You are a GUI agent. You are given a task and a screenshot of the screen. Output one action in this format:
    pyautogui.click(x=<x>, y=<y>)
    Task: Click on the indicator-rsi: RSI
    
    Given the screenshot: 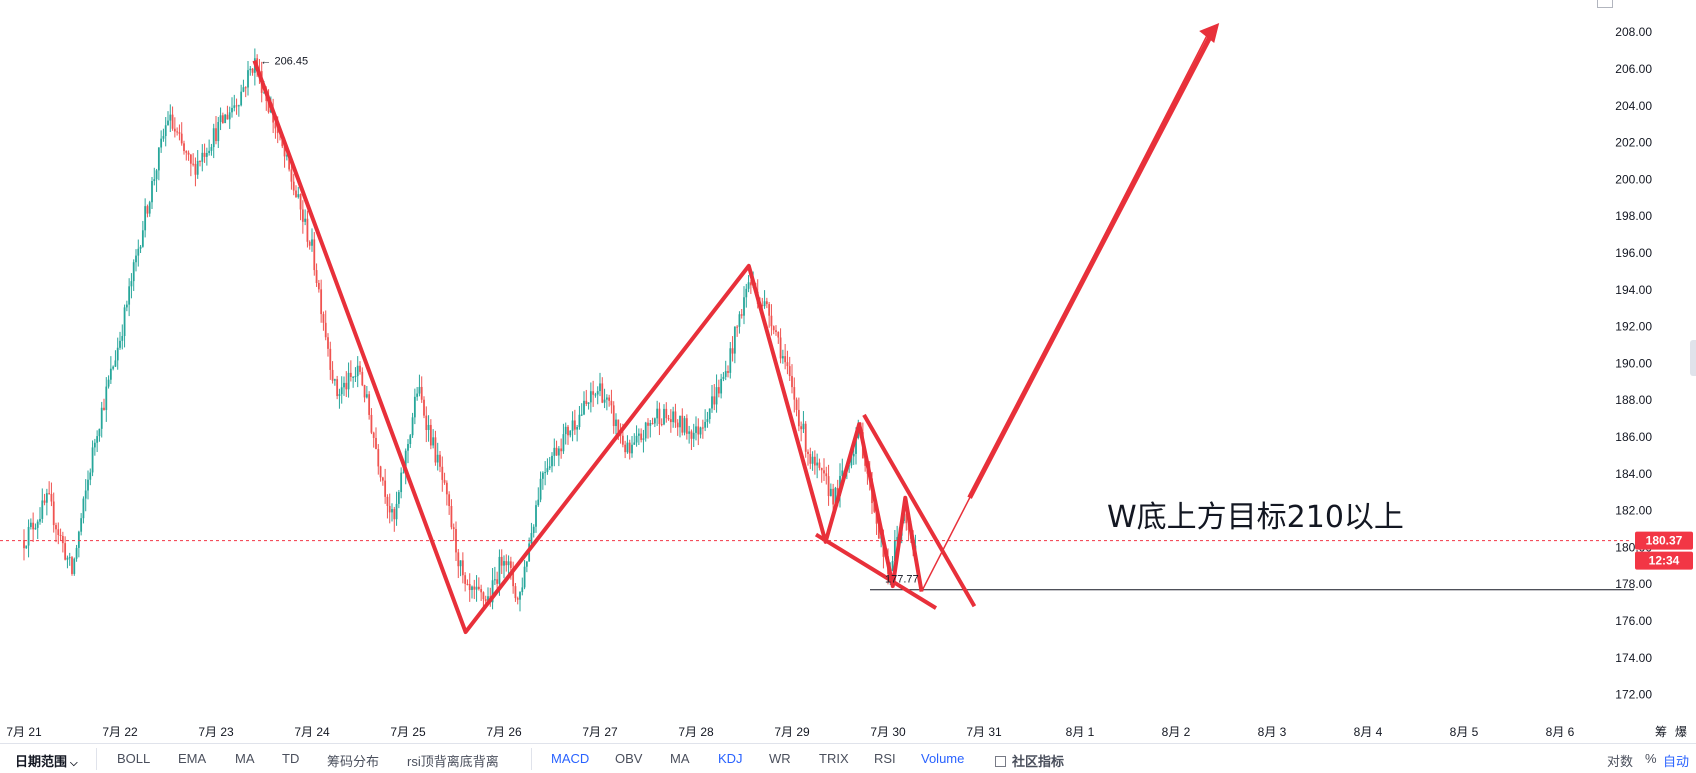 What is the action you would take?
    pyautogui.click(x=885, y=758)
    